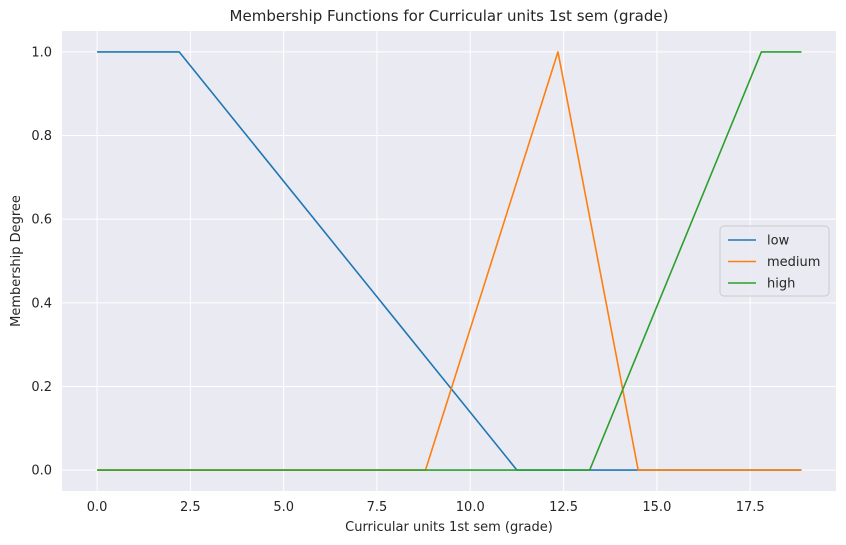 This screenshot has width=846, height=545. I want to click on x-axis-label: Curricular units 1st sem (grade), so click(449, 527).